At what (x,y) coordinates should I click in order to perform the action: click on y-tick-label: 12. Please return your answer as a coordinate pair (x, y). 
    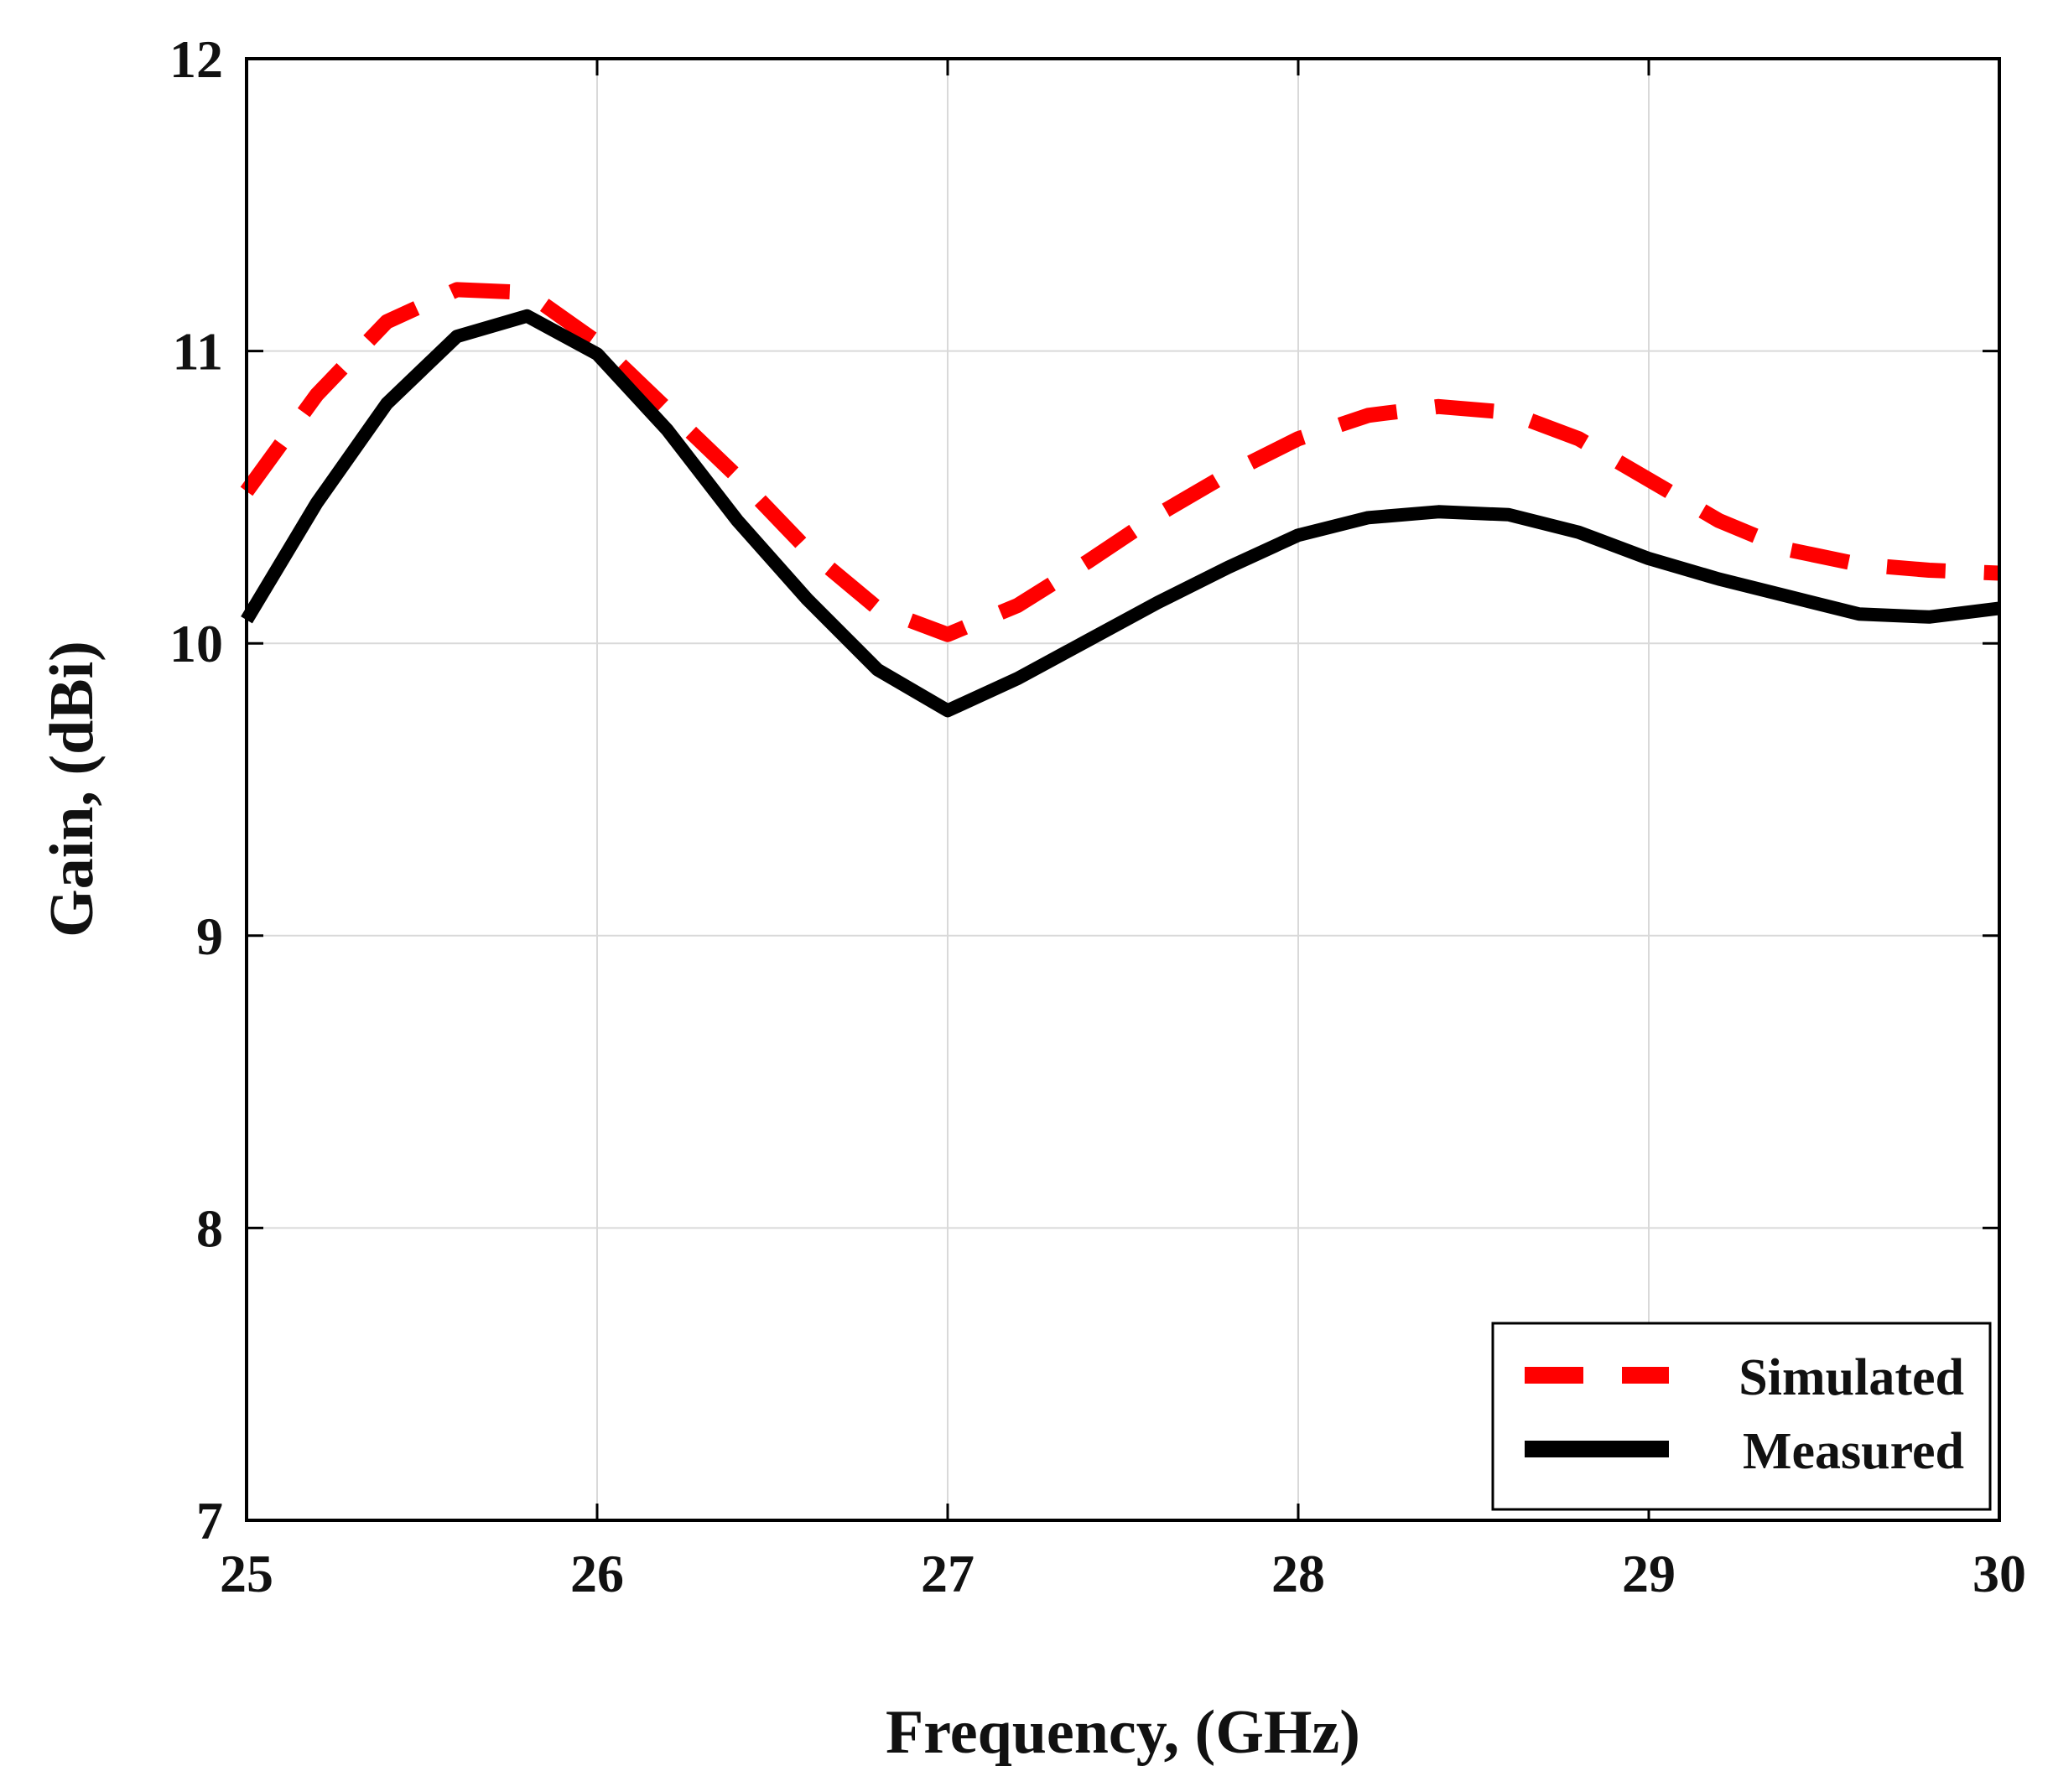
    Looking at the image, I should click on (196, 59).